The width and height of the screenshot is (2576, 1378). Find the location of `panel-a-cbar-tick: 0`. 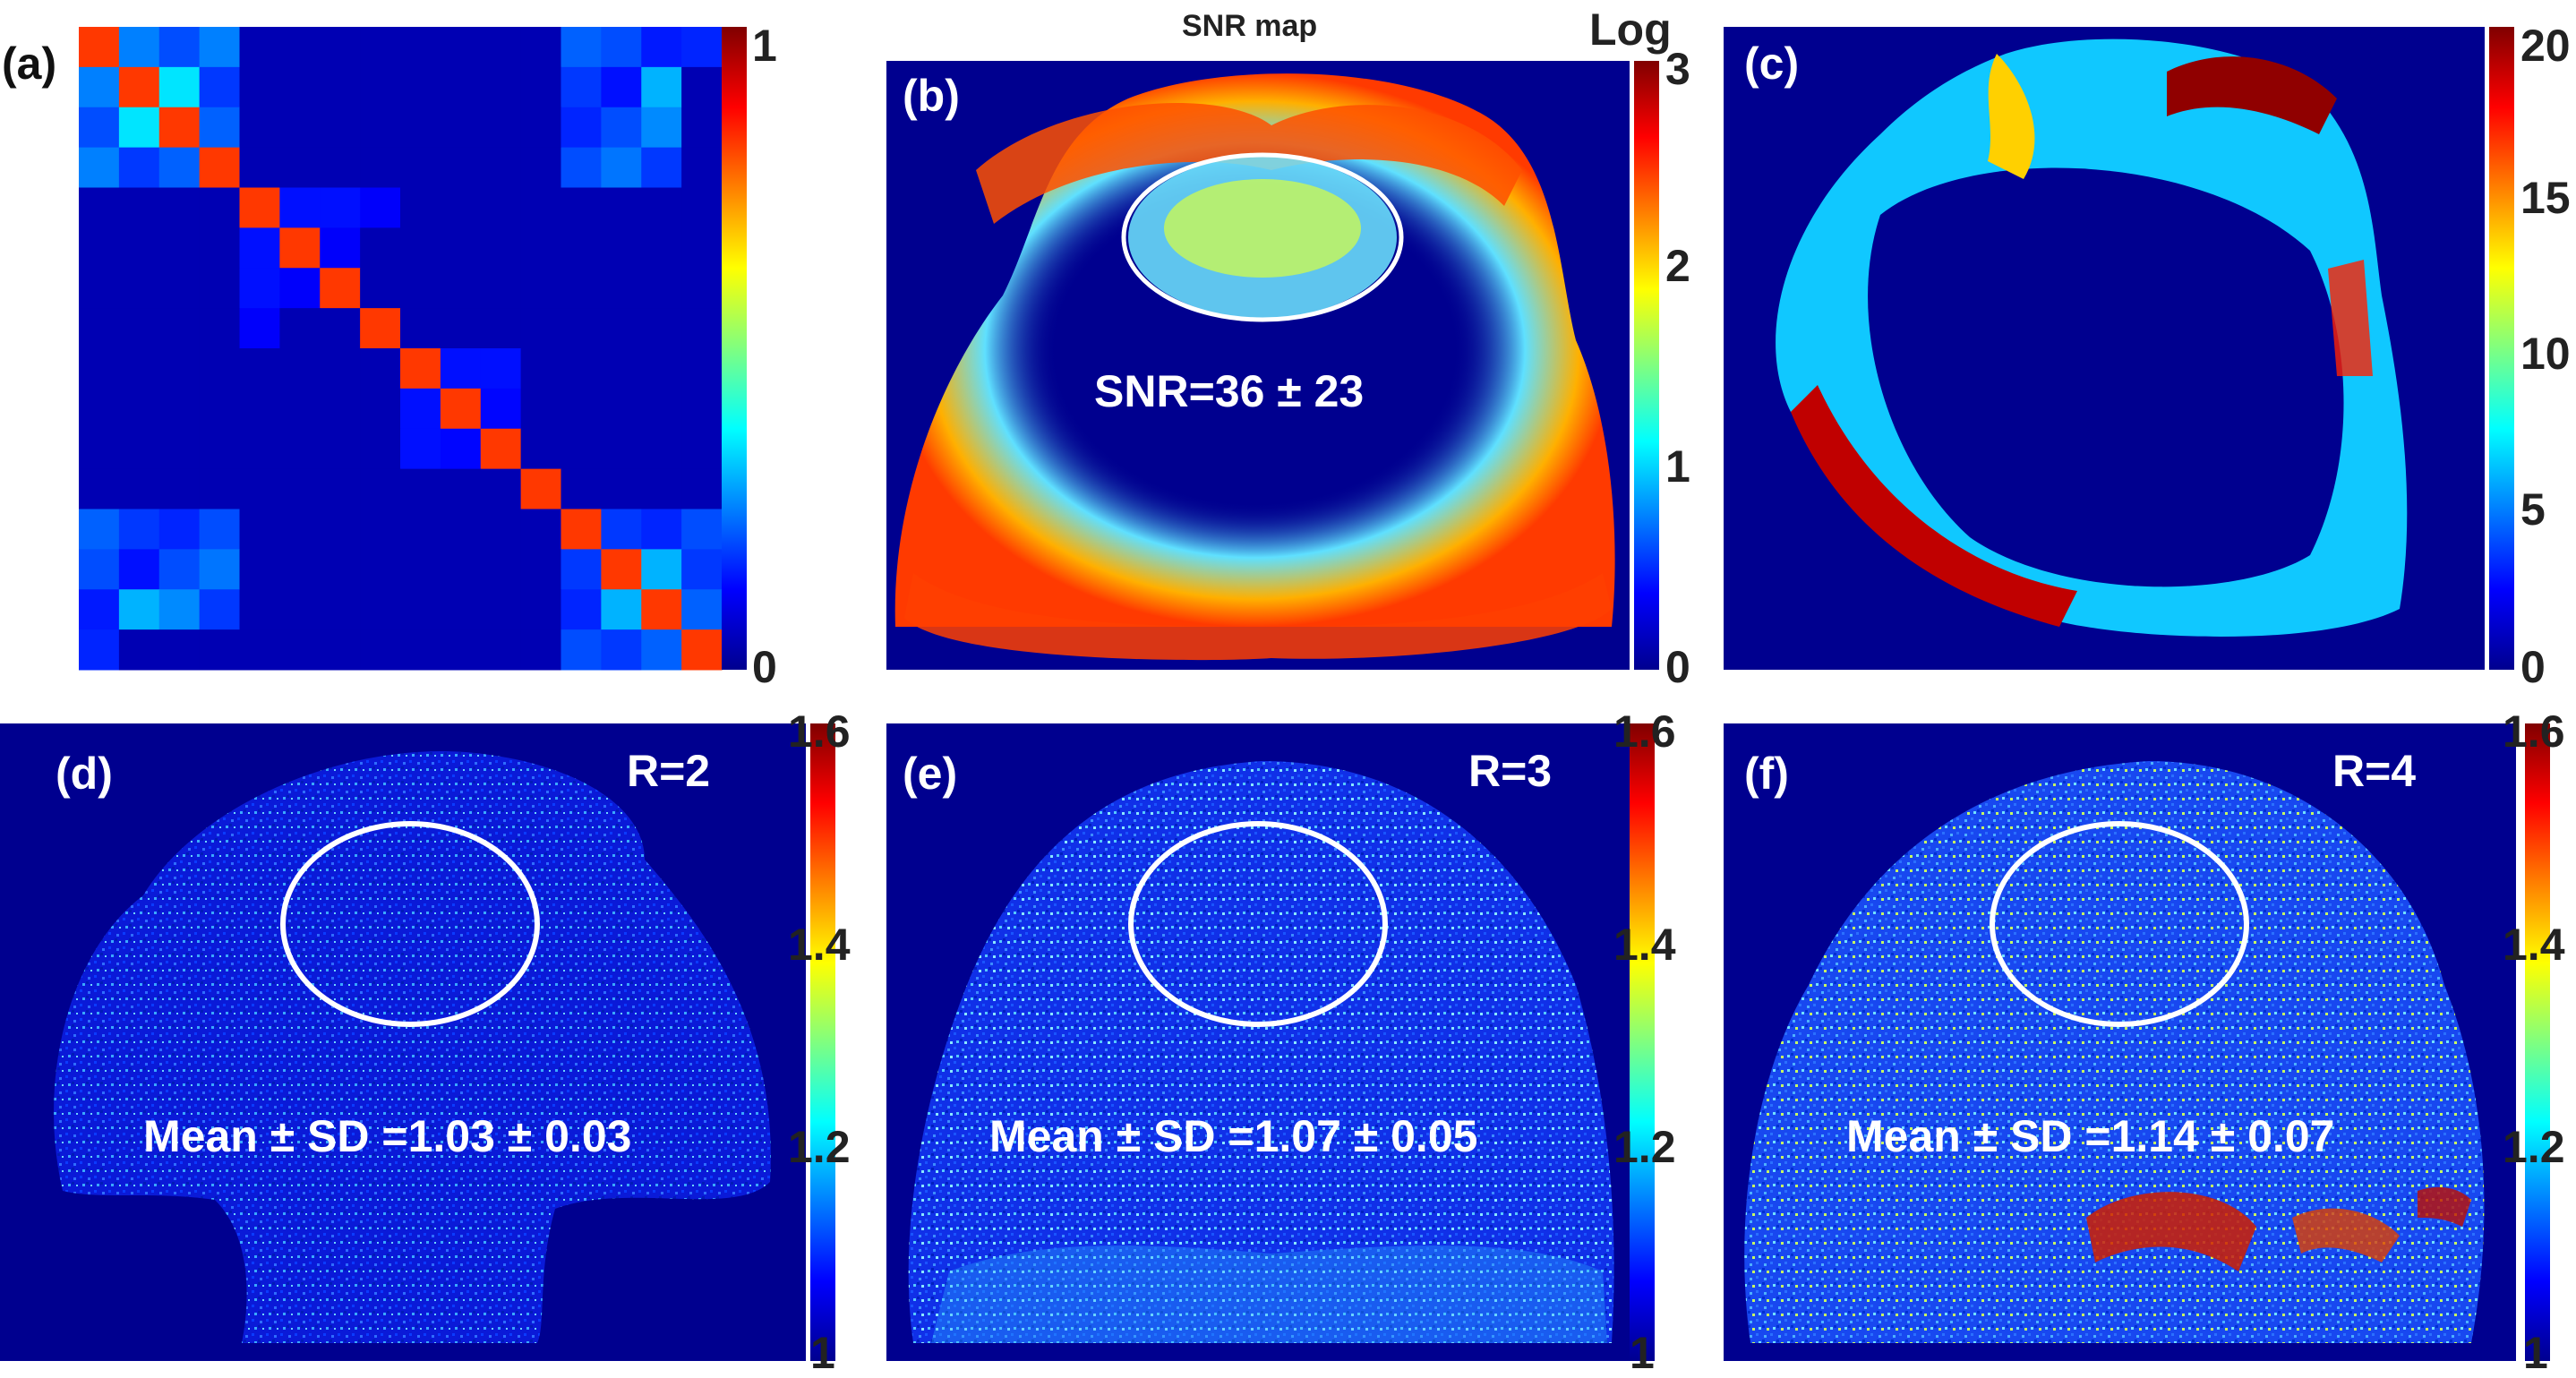

panel-a-cbar-tick: 0 is located at coordinates (764, 667).